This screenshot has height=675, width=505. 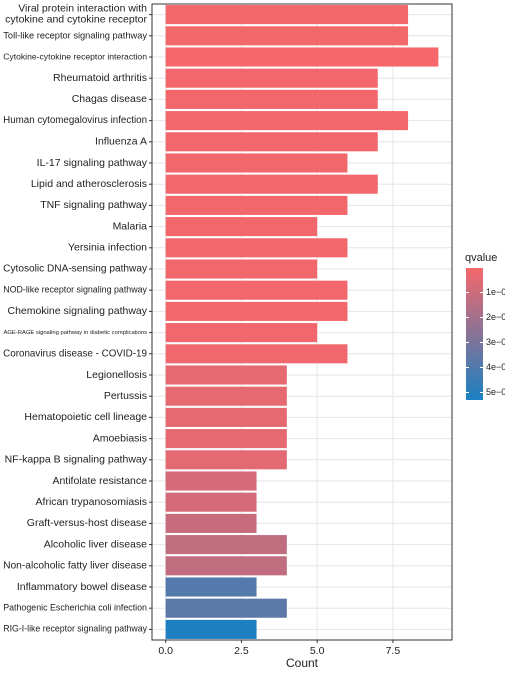 What do you see at coordinates (495, 292) in the screenshot?
I see `colorbar-tick-label: 1e−05` at bounding box center [495, 292].